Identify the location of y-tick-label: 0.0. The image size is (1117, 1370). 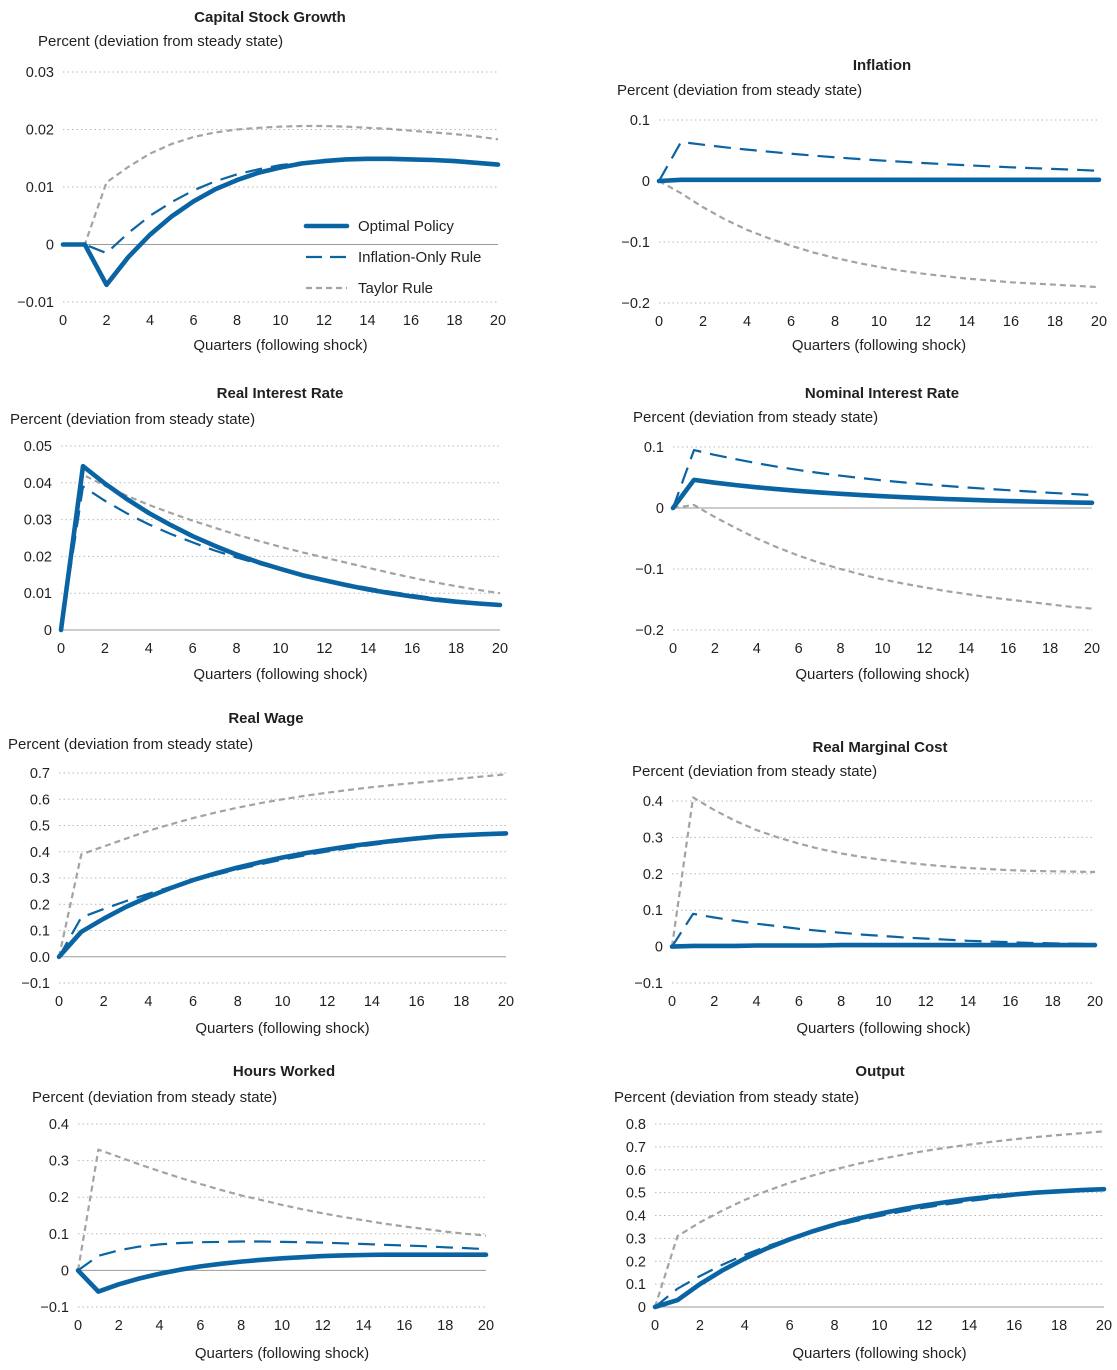
(40, 958).